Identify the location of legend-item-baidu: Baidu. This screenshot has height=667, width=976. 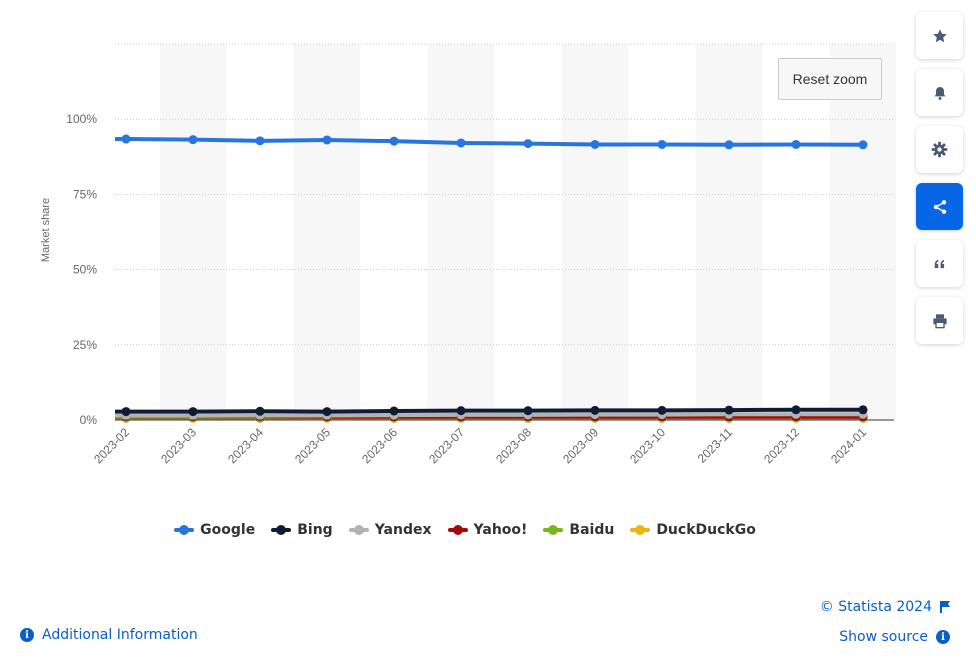
(578, 530).